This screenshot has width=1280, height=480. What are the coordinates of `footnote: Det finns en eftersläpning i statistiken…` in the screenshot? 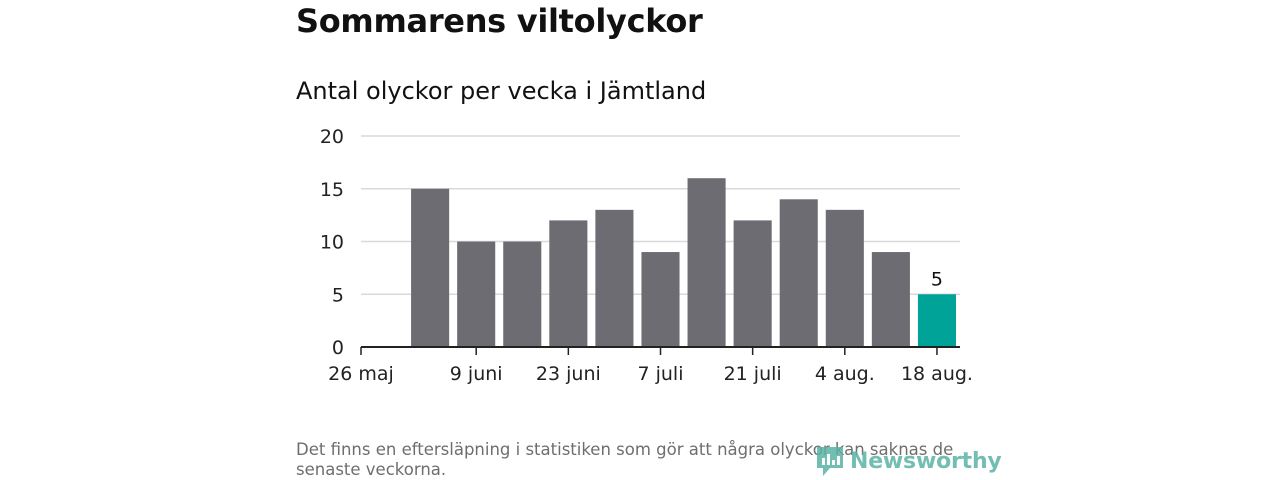 It's located at (625, 459).